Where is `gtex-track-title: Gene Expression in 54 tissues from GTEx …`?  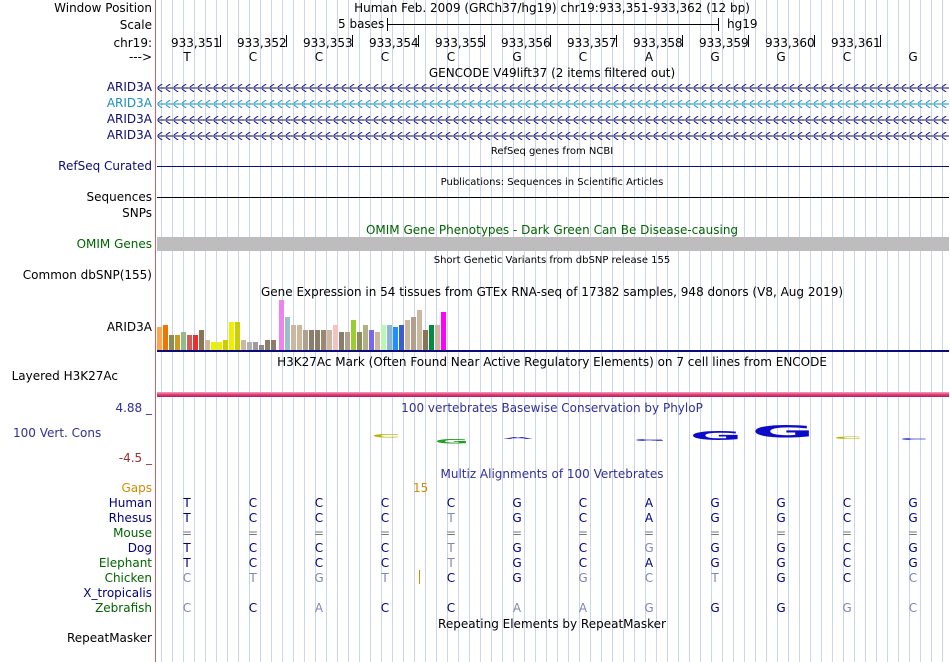
gtex-track-title: Gene Expression in 54 tissues from GTEx … is located at coordinates (552, 292).